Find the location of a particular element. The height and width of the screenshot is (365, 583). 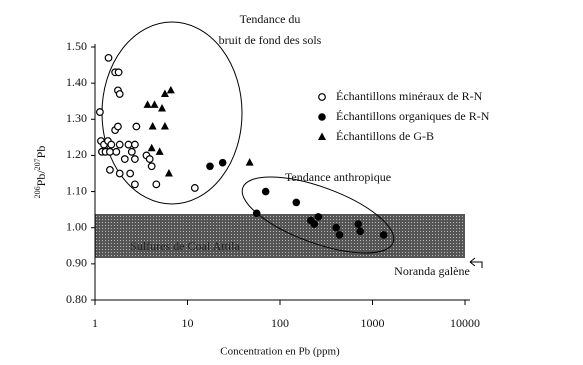

x-tick-label: 10 is located at coordinates (188, 323).